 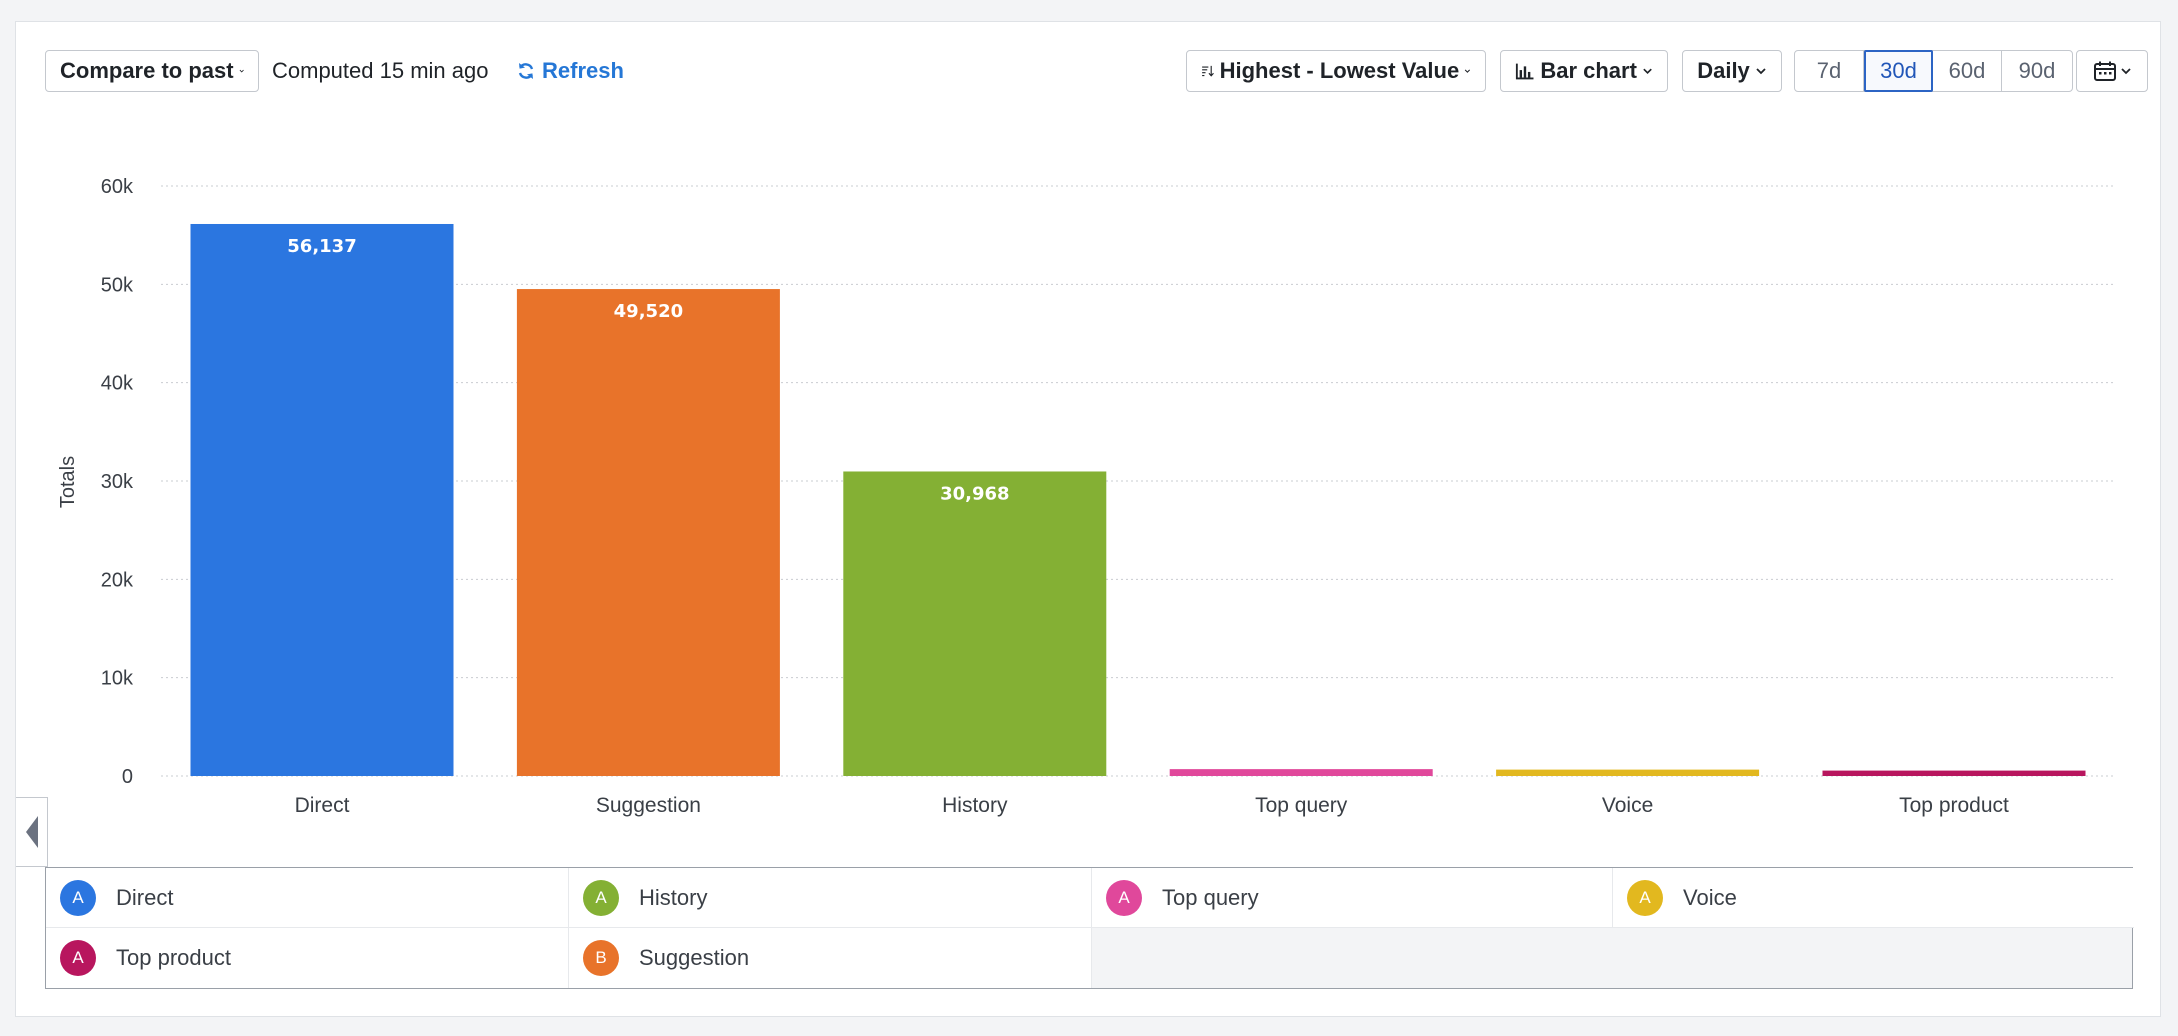 I want to click on x-tick-label: Top product, so click(x=1954, y=805).